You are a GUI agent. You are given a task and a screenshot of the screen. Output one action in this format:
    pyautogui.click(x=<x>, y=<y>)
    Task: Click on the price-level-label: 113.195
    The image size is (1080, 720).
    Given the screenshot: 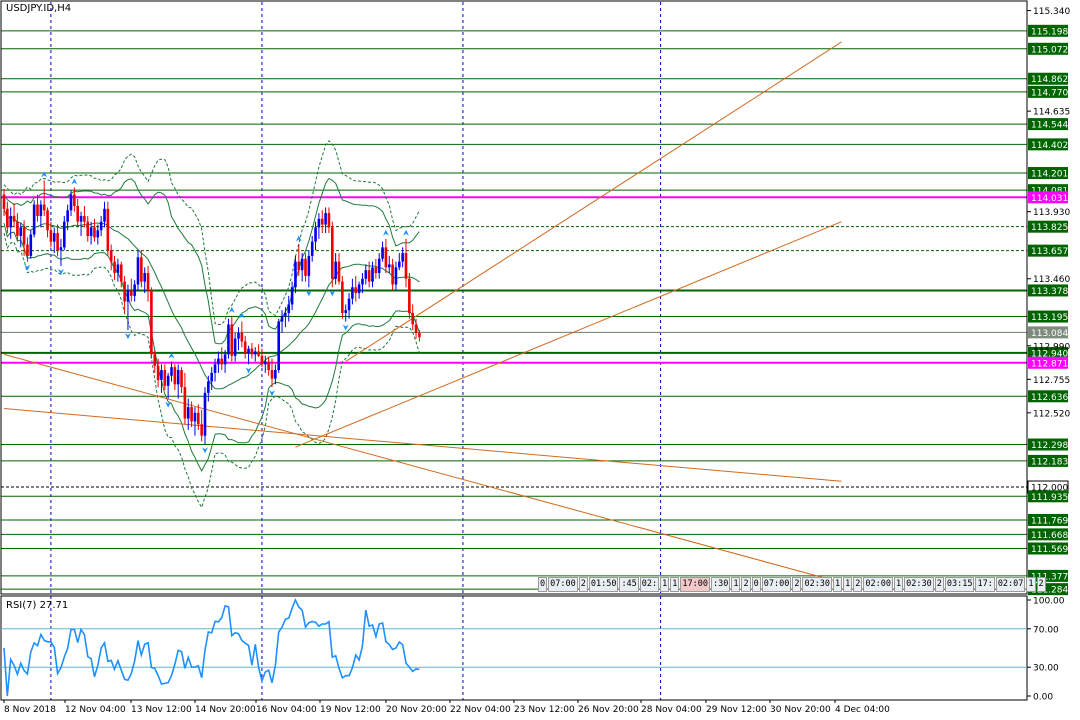 What is the action you would take?
    pyautogui.click(x=1049, y=318)
    